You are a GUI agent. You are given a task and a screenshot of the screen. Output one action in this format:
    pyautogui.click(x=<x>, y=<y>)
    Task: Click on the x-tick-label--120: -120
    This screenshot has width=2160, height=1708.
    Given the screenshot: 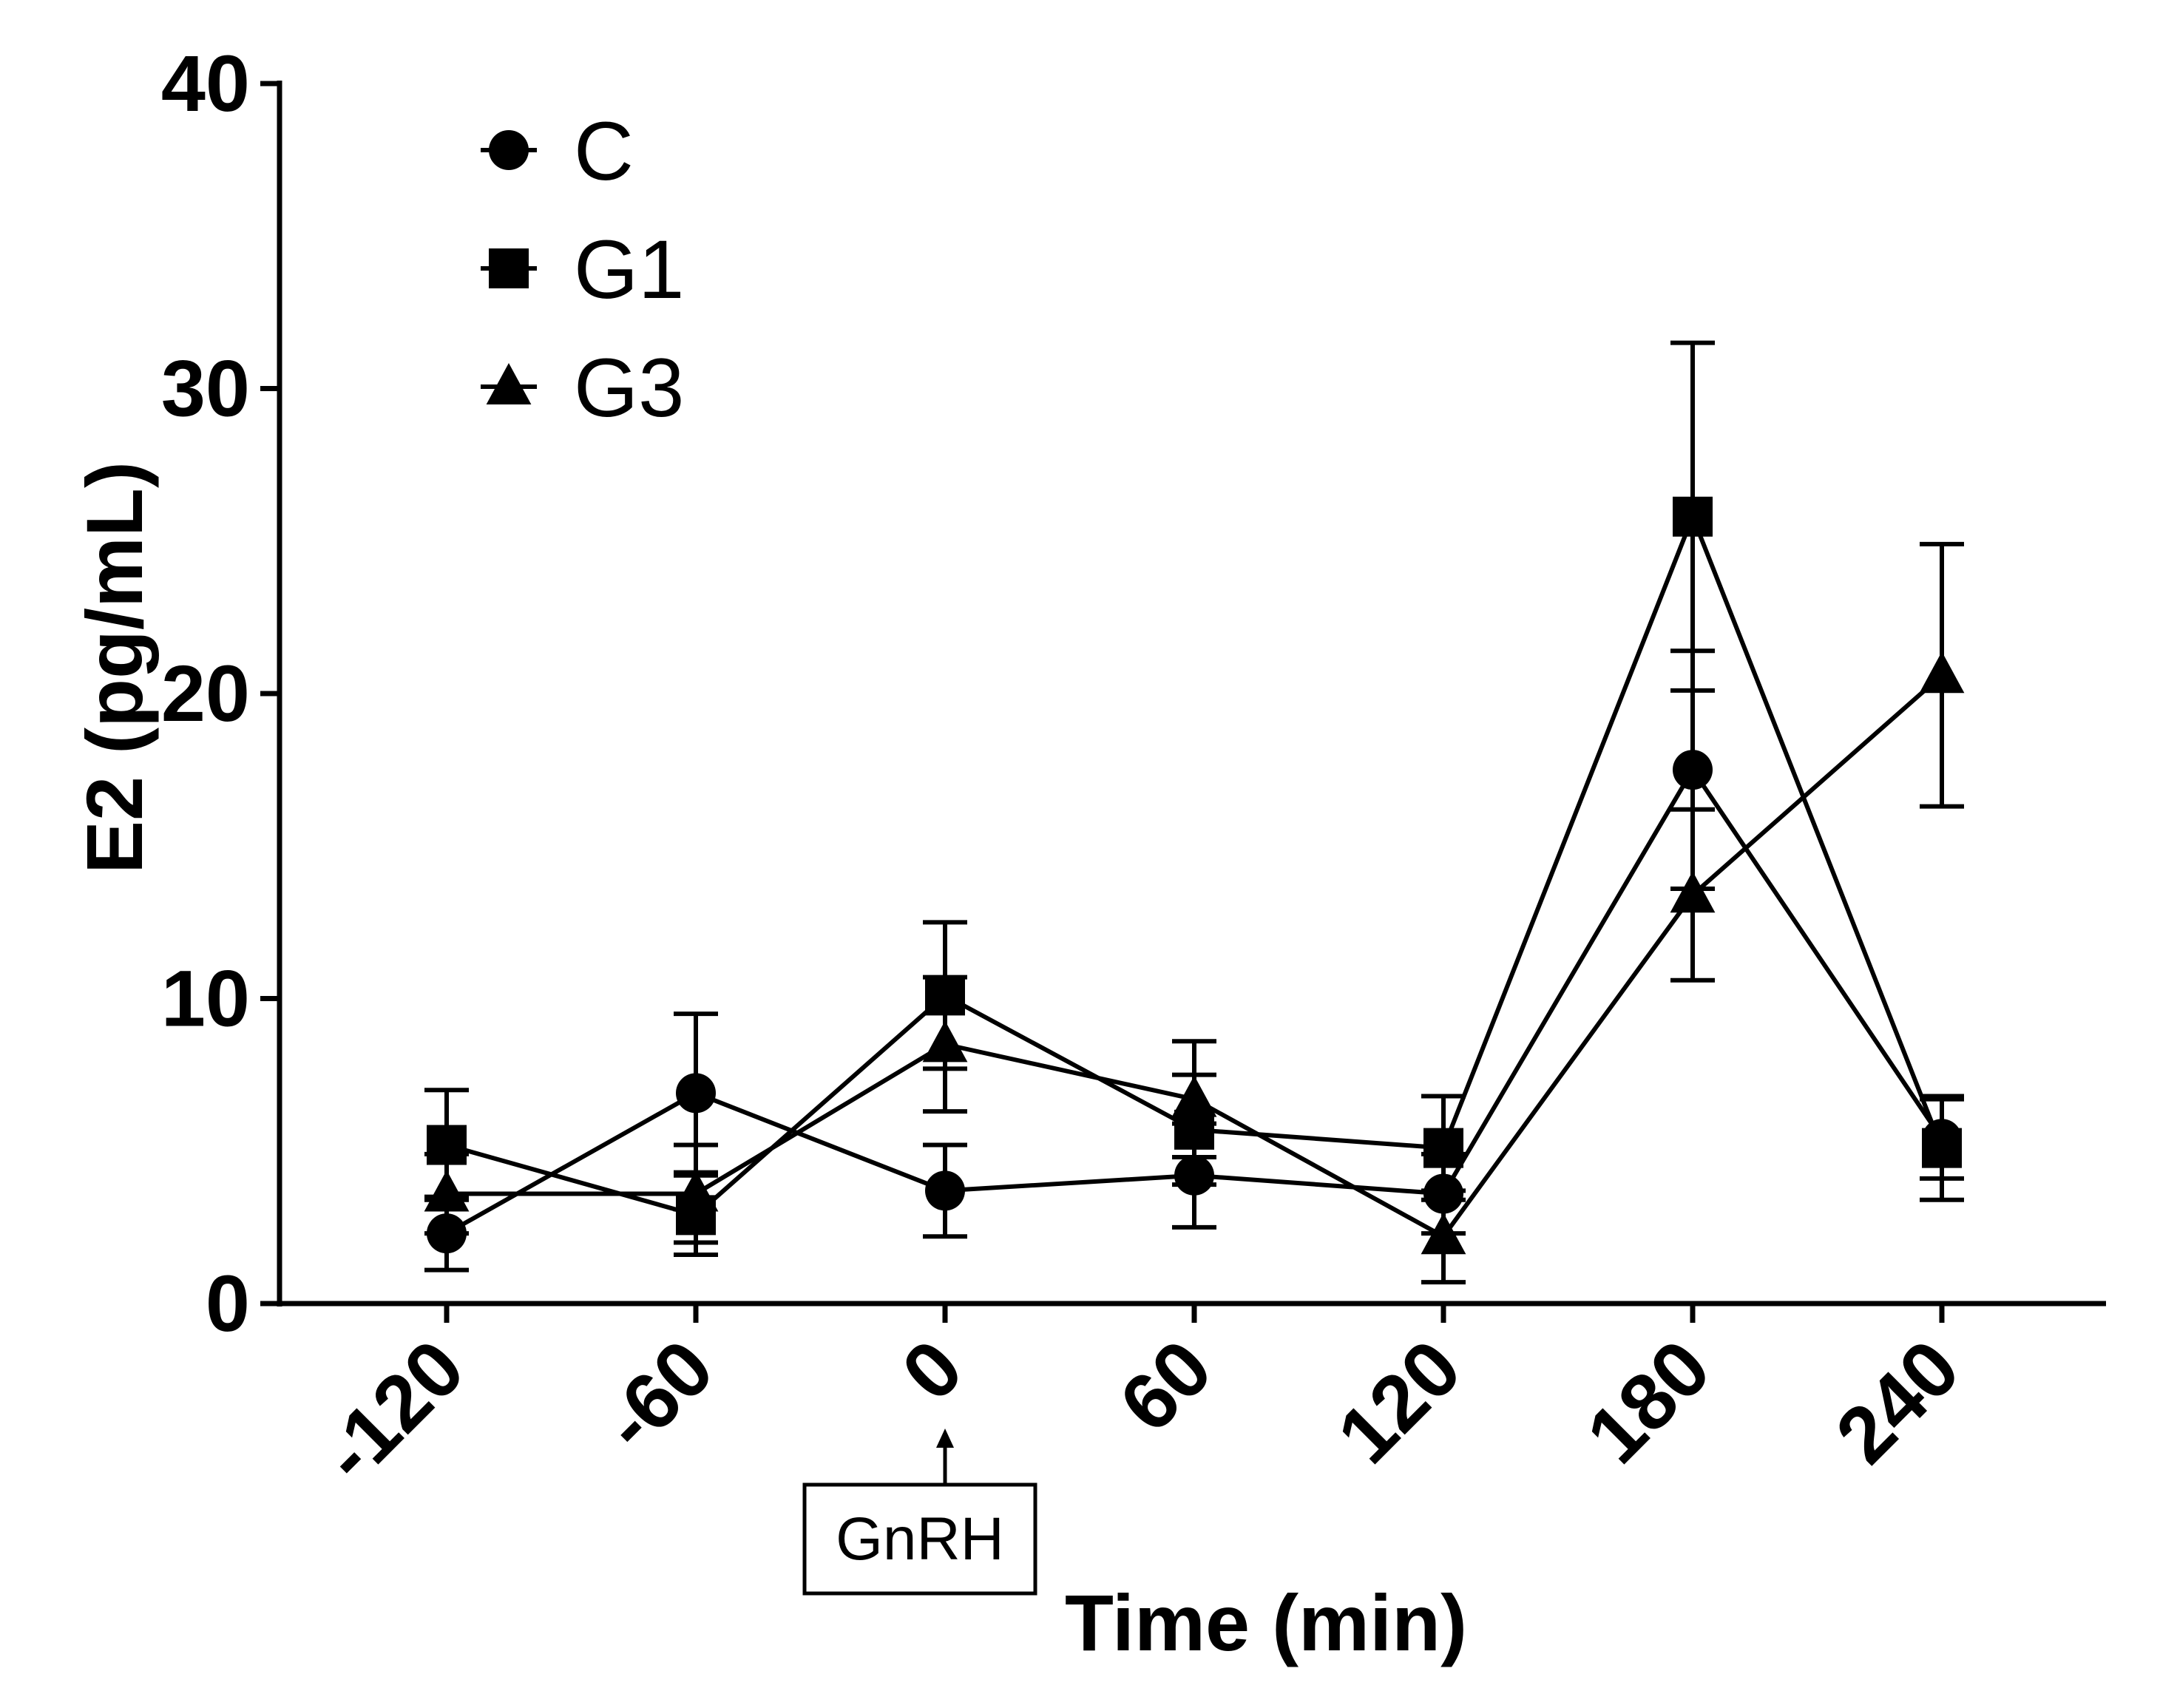 What is the action you would take?
    pyautogui.click(x=393, y=1411)
    